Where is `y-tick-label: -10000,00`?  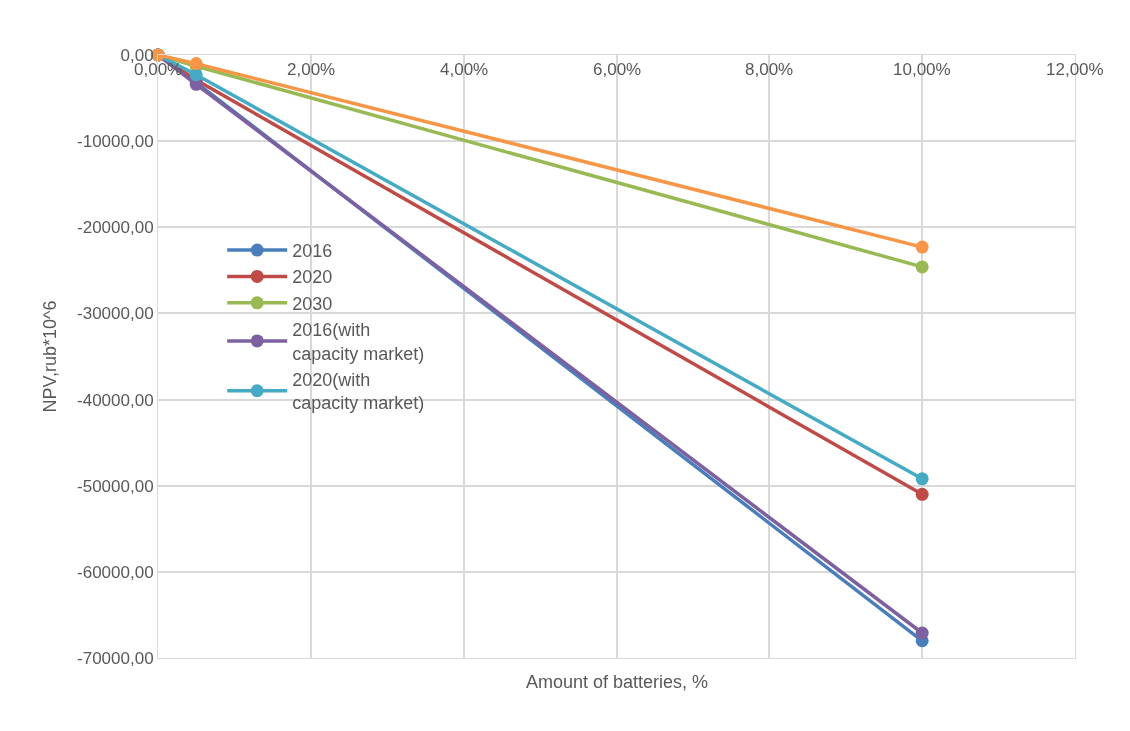
y-tick-label: -10000,00 is located at coordinates (115, 142).